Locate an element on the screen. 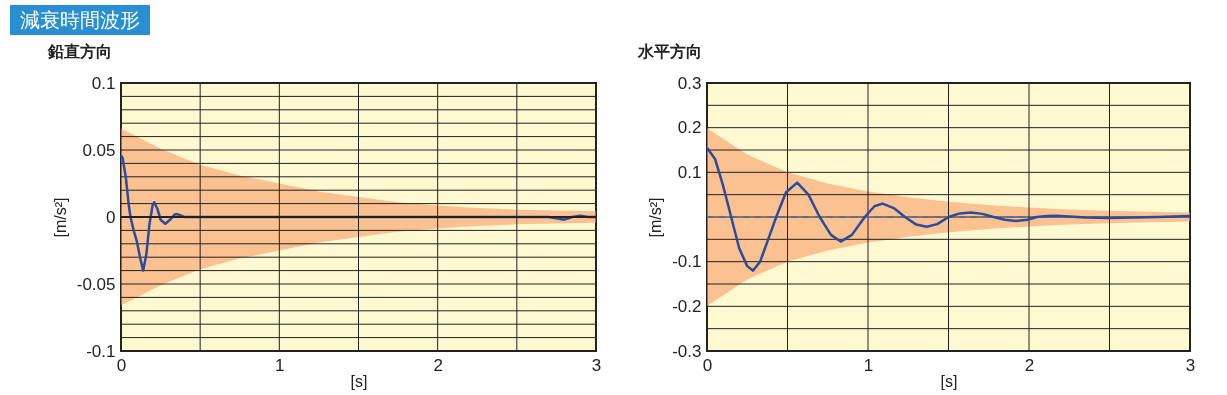 The height and width of the screenshot is (395, 1227). chart-subtitle: 鉛直方向 is located at coordinates (79, 51).